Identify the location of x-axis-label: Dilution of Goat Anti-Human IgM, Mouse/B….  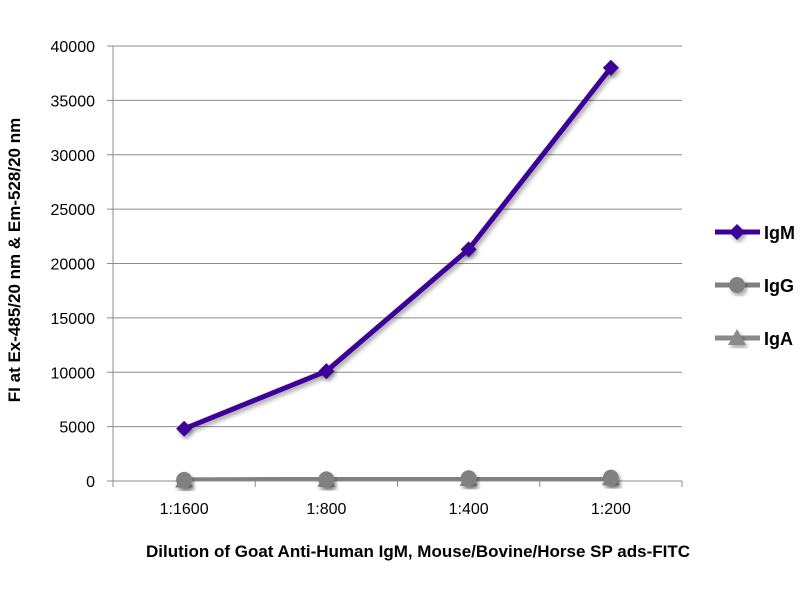
(418, 551).